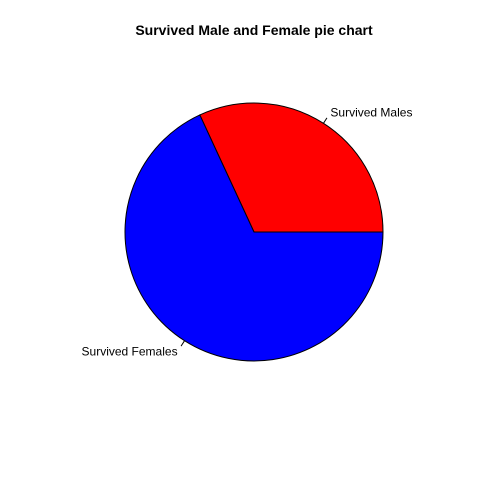 The image size is (480, 480). I want to click on chart-title: Survived Male and Female pie chart, so click(254, 30).